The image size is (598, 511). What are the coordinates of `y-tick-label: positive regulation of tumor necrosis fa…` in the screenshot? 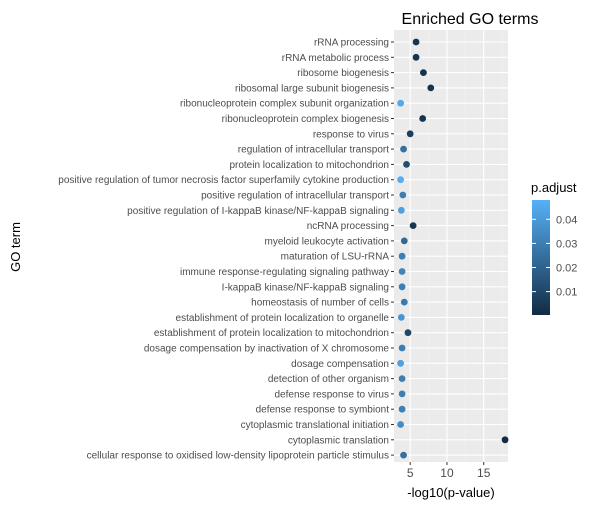 It's located at (223, 180).